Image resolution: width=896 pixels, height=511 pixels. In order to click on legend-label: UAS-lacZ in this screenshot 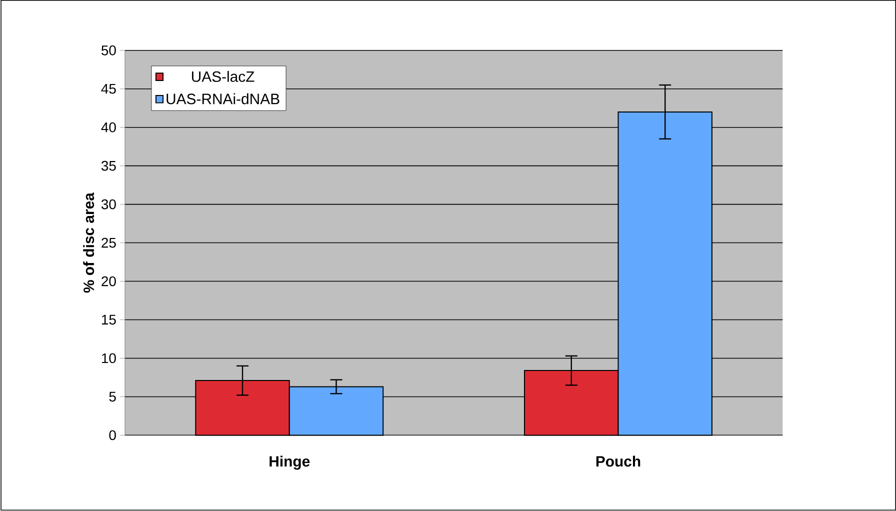, I will do `click(223, 76)`.